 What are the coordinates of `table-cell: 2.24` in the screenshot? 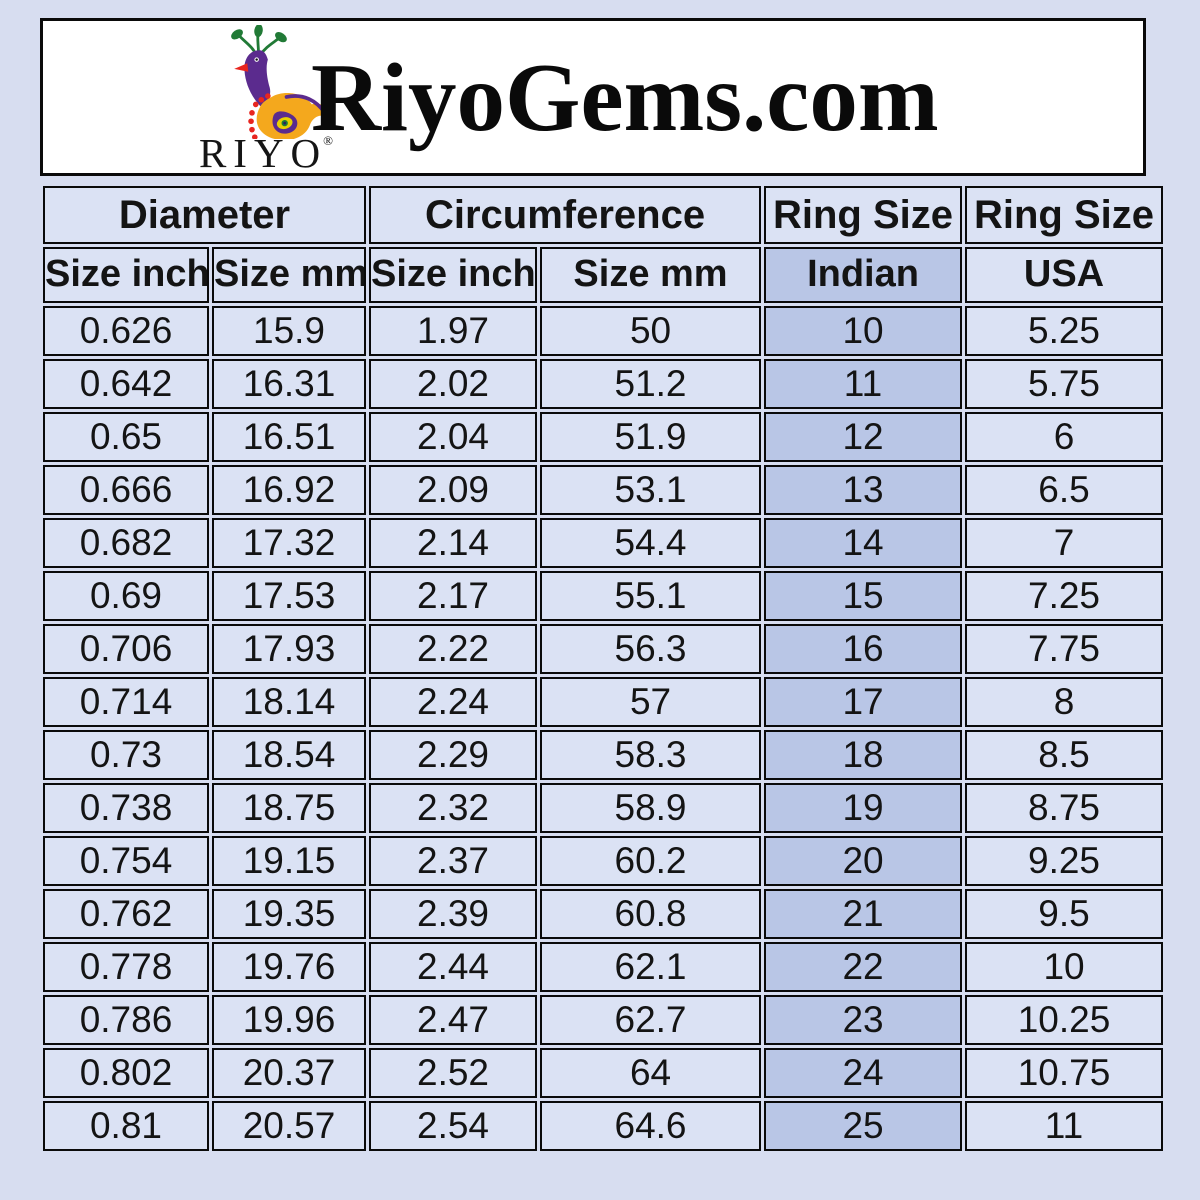 It's located at (453, 702).